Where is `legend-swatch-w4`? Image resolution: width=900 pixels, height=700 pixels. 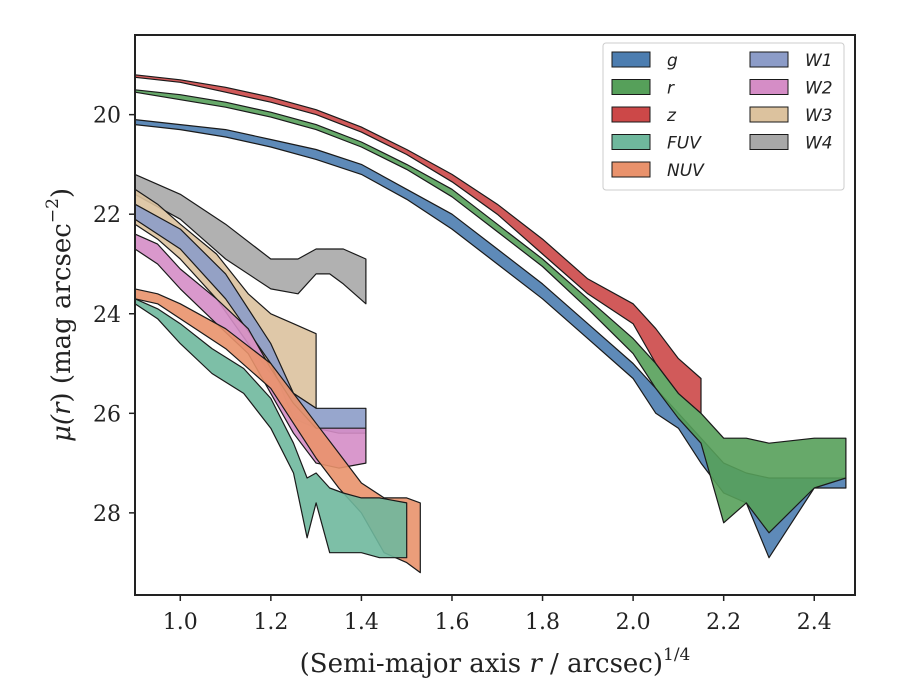 legend-swatch-w4 is located at coordinates (769, 142).